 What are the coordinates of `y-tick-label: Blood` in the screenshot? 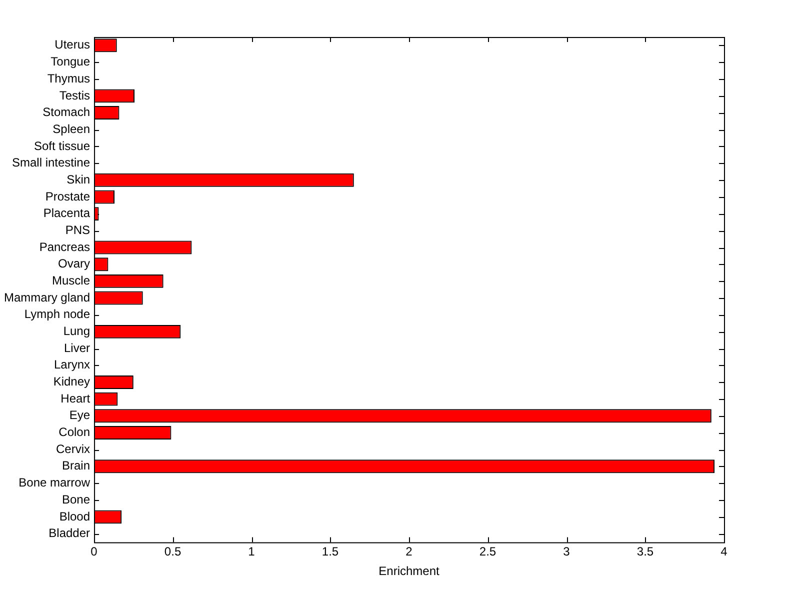 It's located at (74, 516).